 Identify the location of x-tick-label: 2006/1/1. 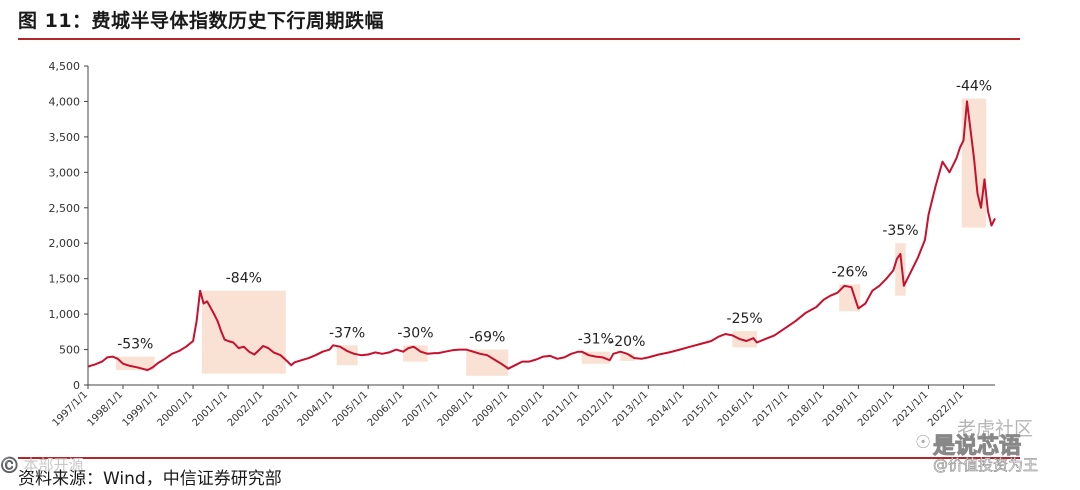
(386, 409).